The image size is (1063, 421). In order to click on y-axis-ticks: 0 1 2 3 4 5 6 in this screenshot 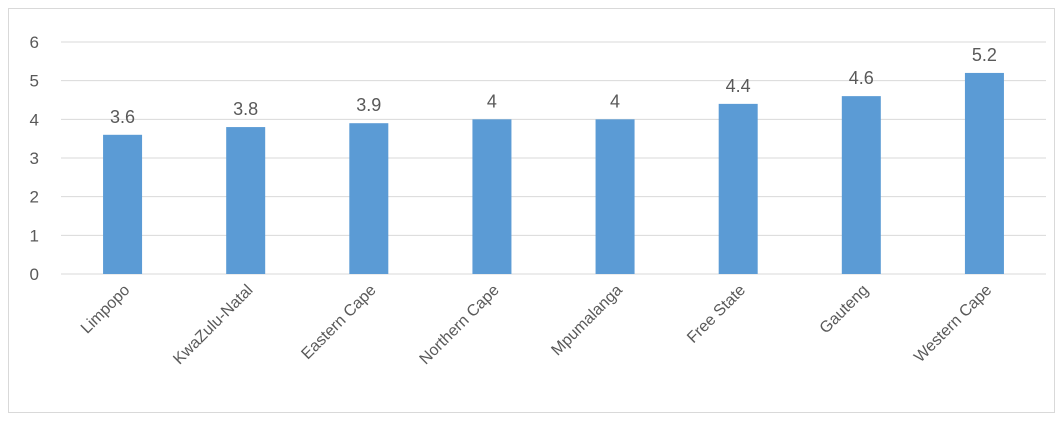, I will do `click(34, 158)`.